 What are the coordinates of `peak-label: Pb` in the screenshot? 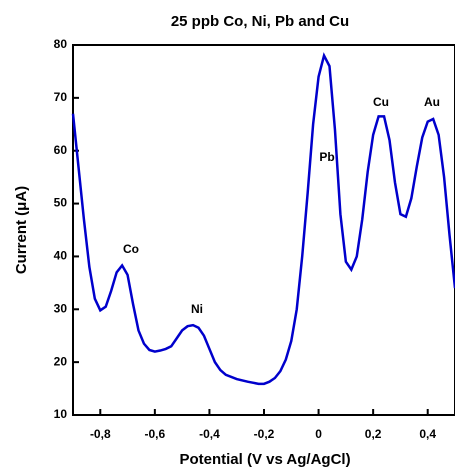 It's located at (326, 157).